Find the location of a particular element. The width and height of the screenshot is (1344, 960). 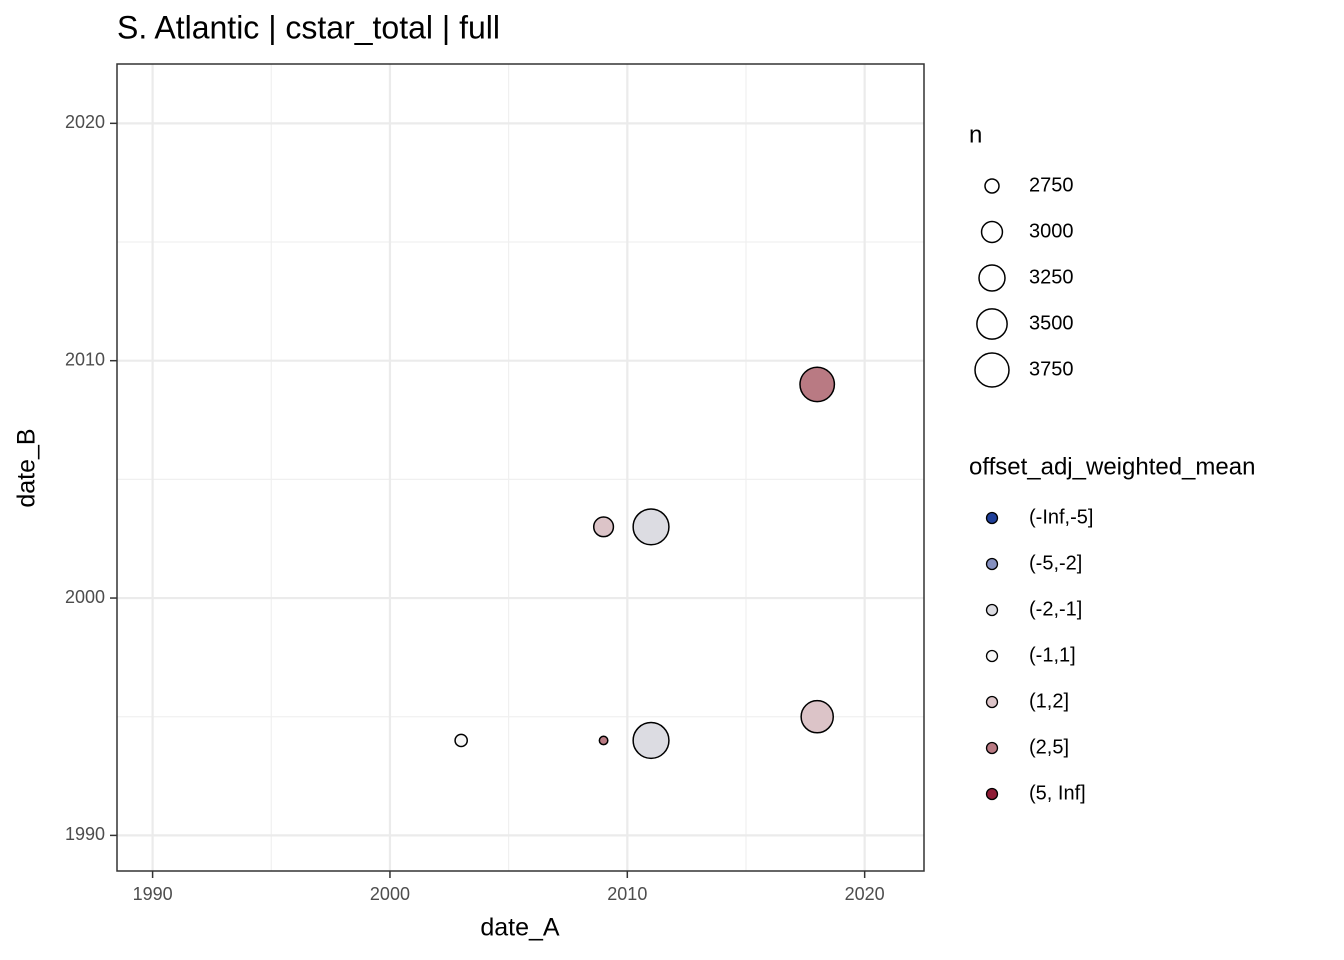

y-tick-label: 2000 is located at coordinates (85, 597).